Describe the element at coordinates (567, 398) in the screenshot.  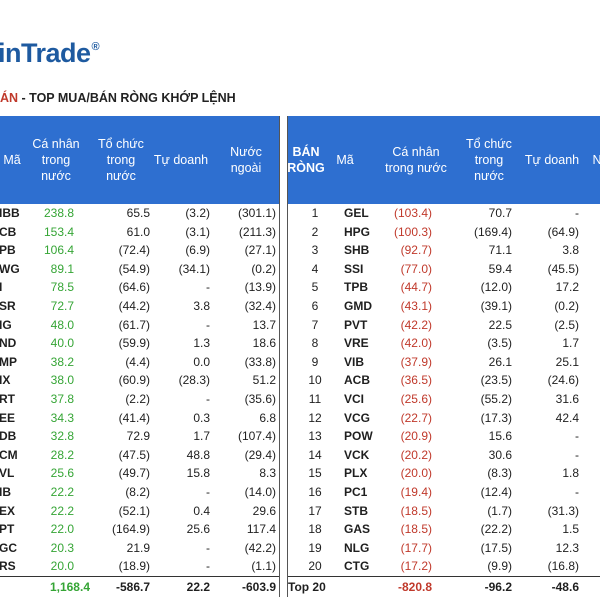
I see `proprietary-value: 31.6` at that location.